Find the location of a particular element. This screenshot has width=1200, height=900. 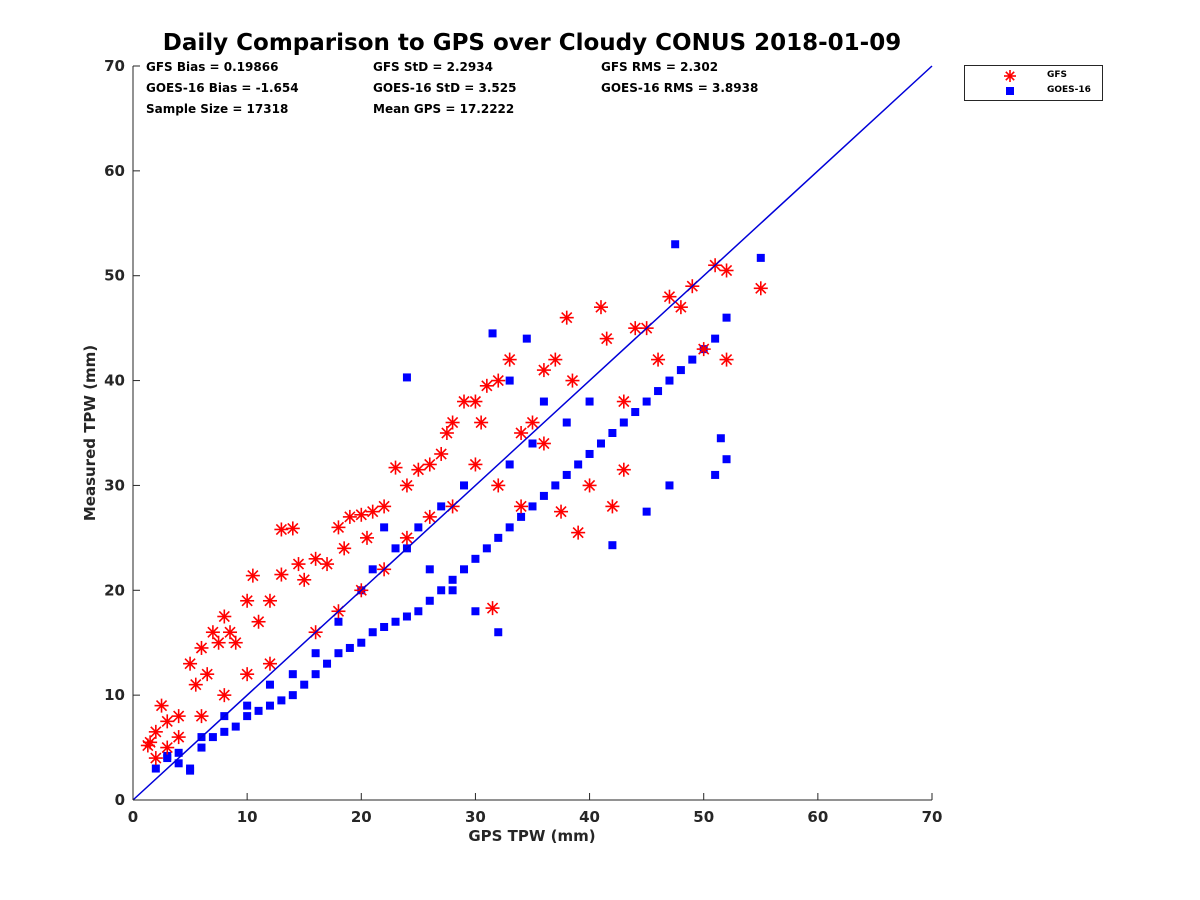

x-tick-label: 40 is located at coordinates (589, 817).